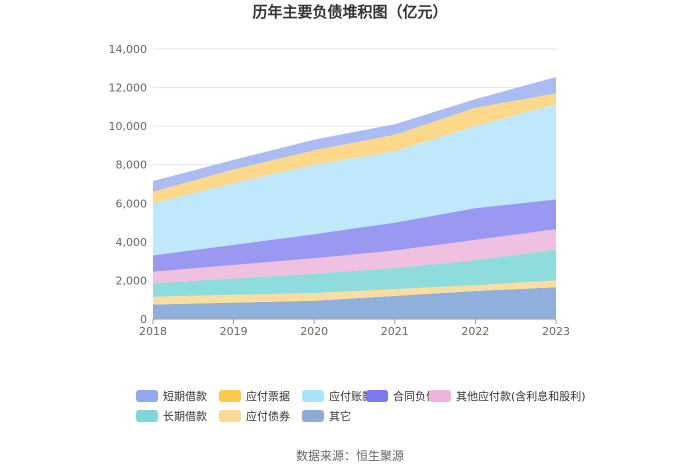  What do you see at coordinates (128, 126) in the screenshot?
I see `y-tick-label: 10,000` at bounding box center [128, 126].